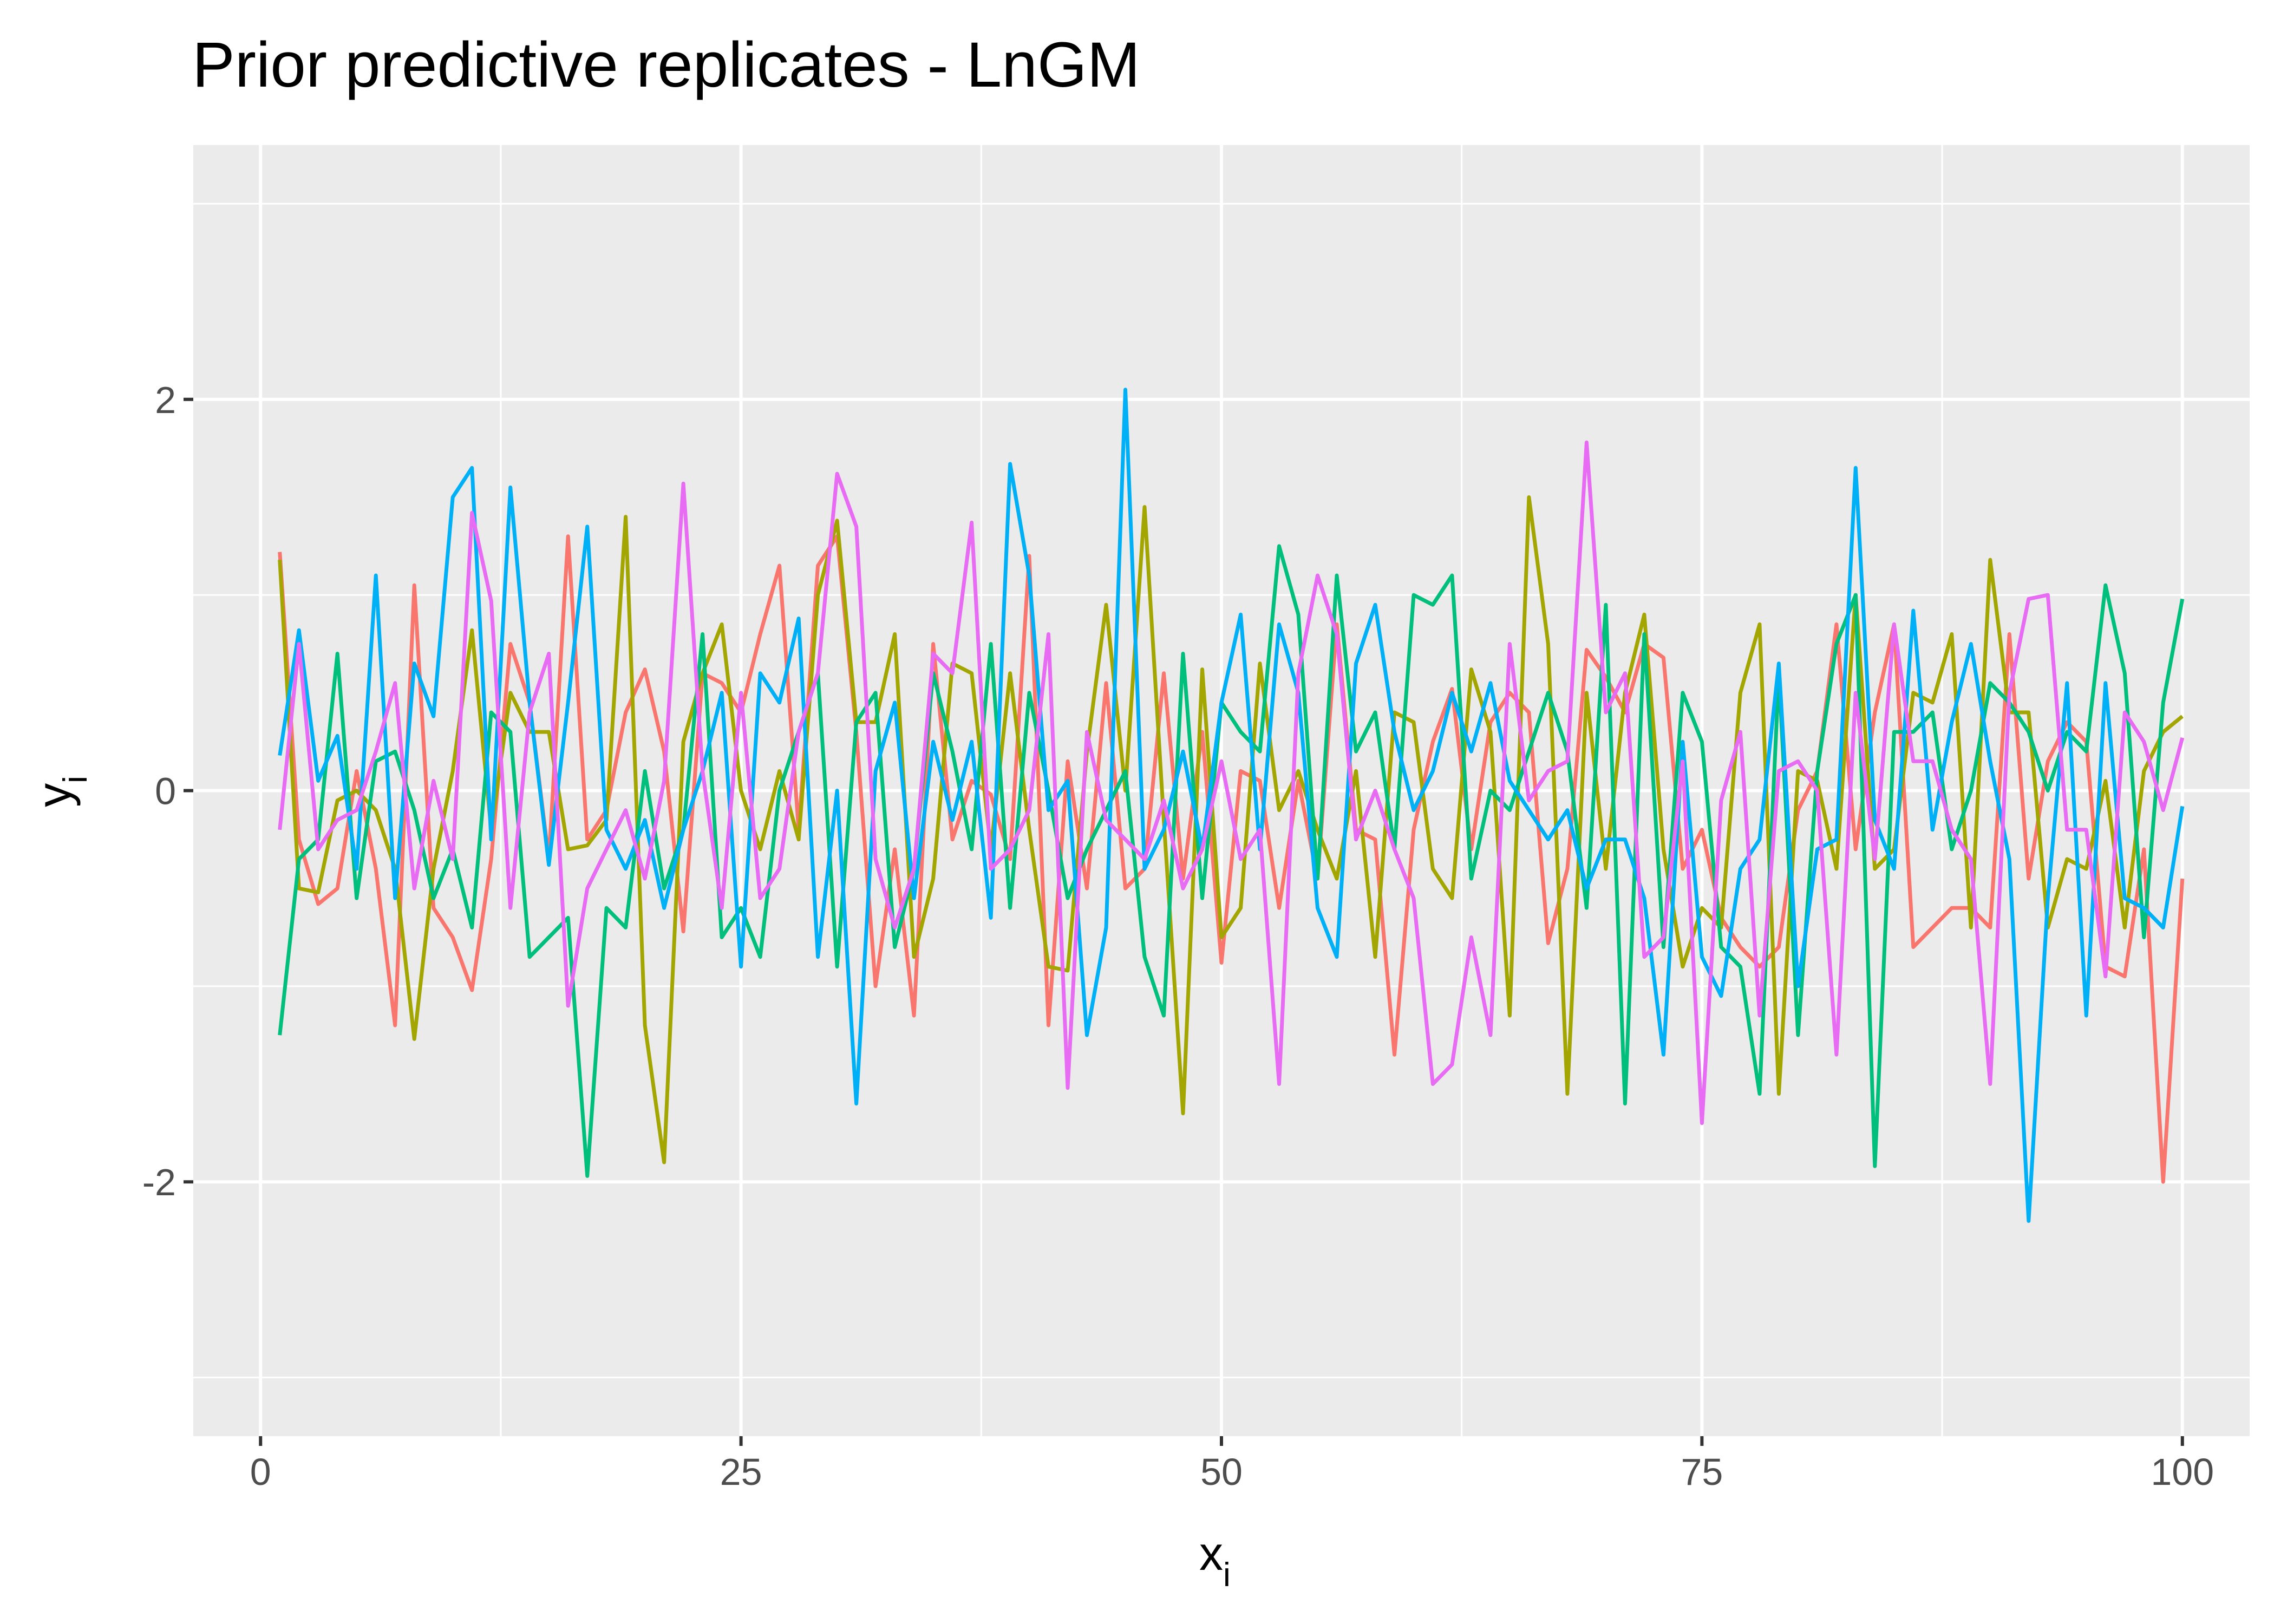 The width and height of the screenshot is (2274, 1624). I want to click on chart-title: Prior predictive replicates - LnGM, so click(666, 65).